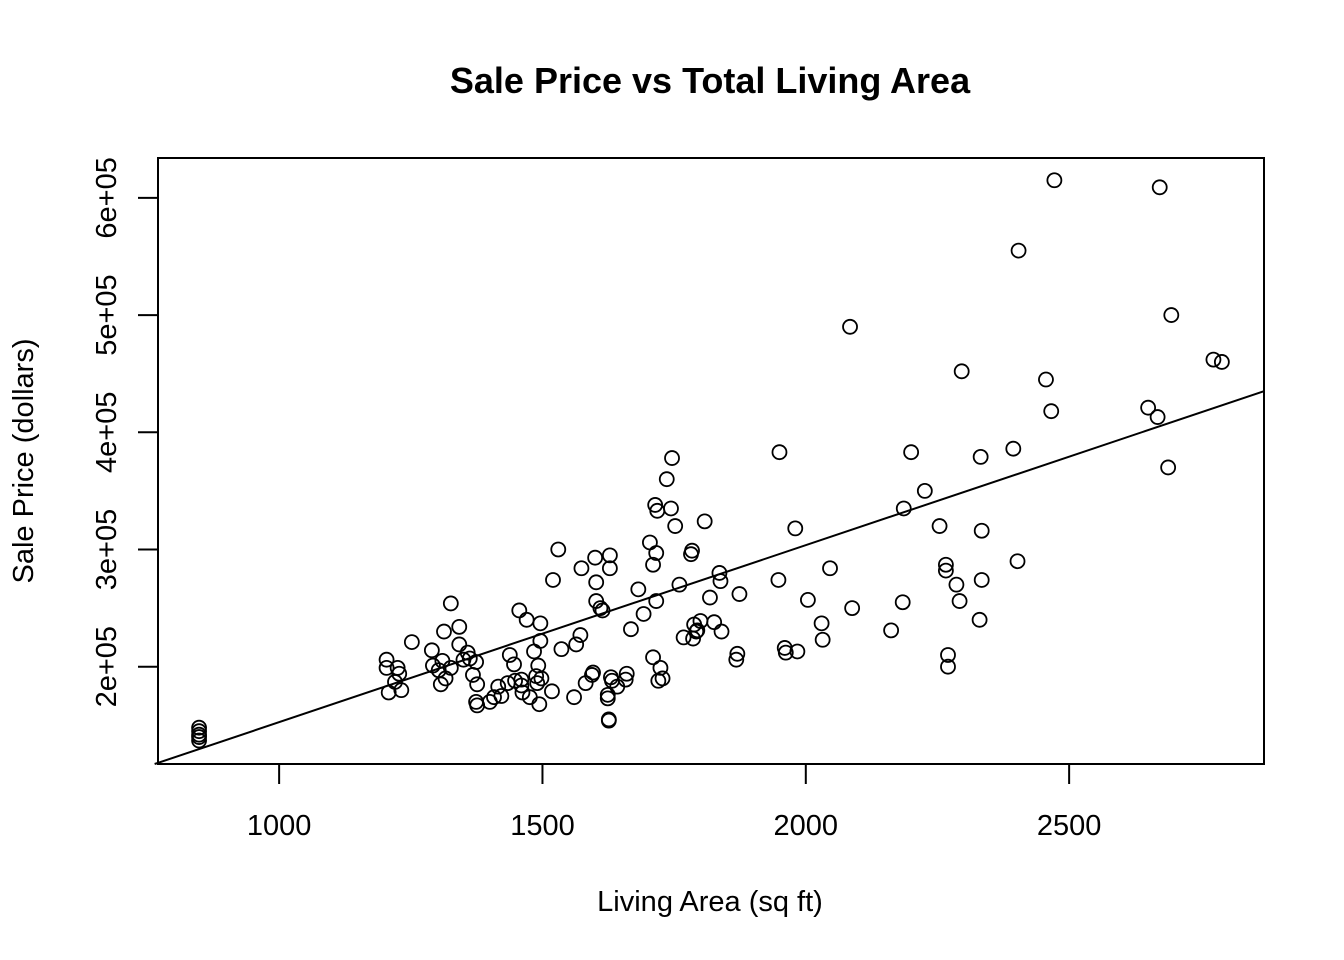 The image size is (1344, 960). I want to click on y-tick-label: 3e+05, so click(107, 549).